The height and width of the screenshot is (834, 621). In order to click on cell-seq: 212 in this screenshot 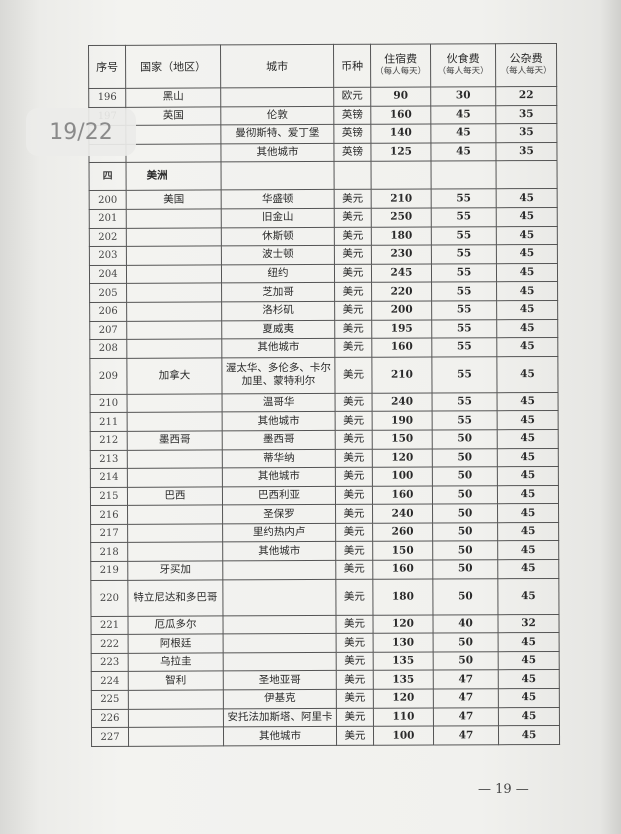, I will do `click(109, 440)`.